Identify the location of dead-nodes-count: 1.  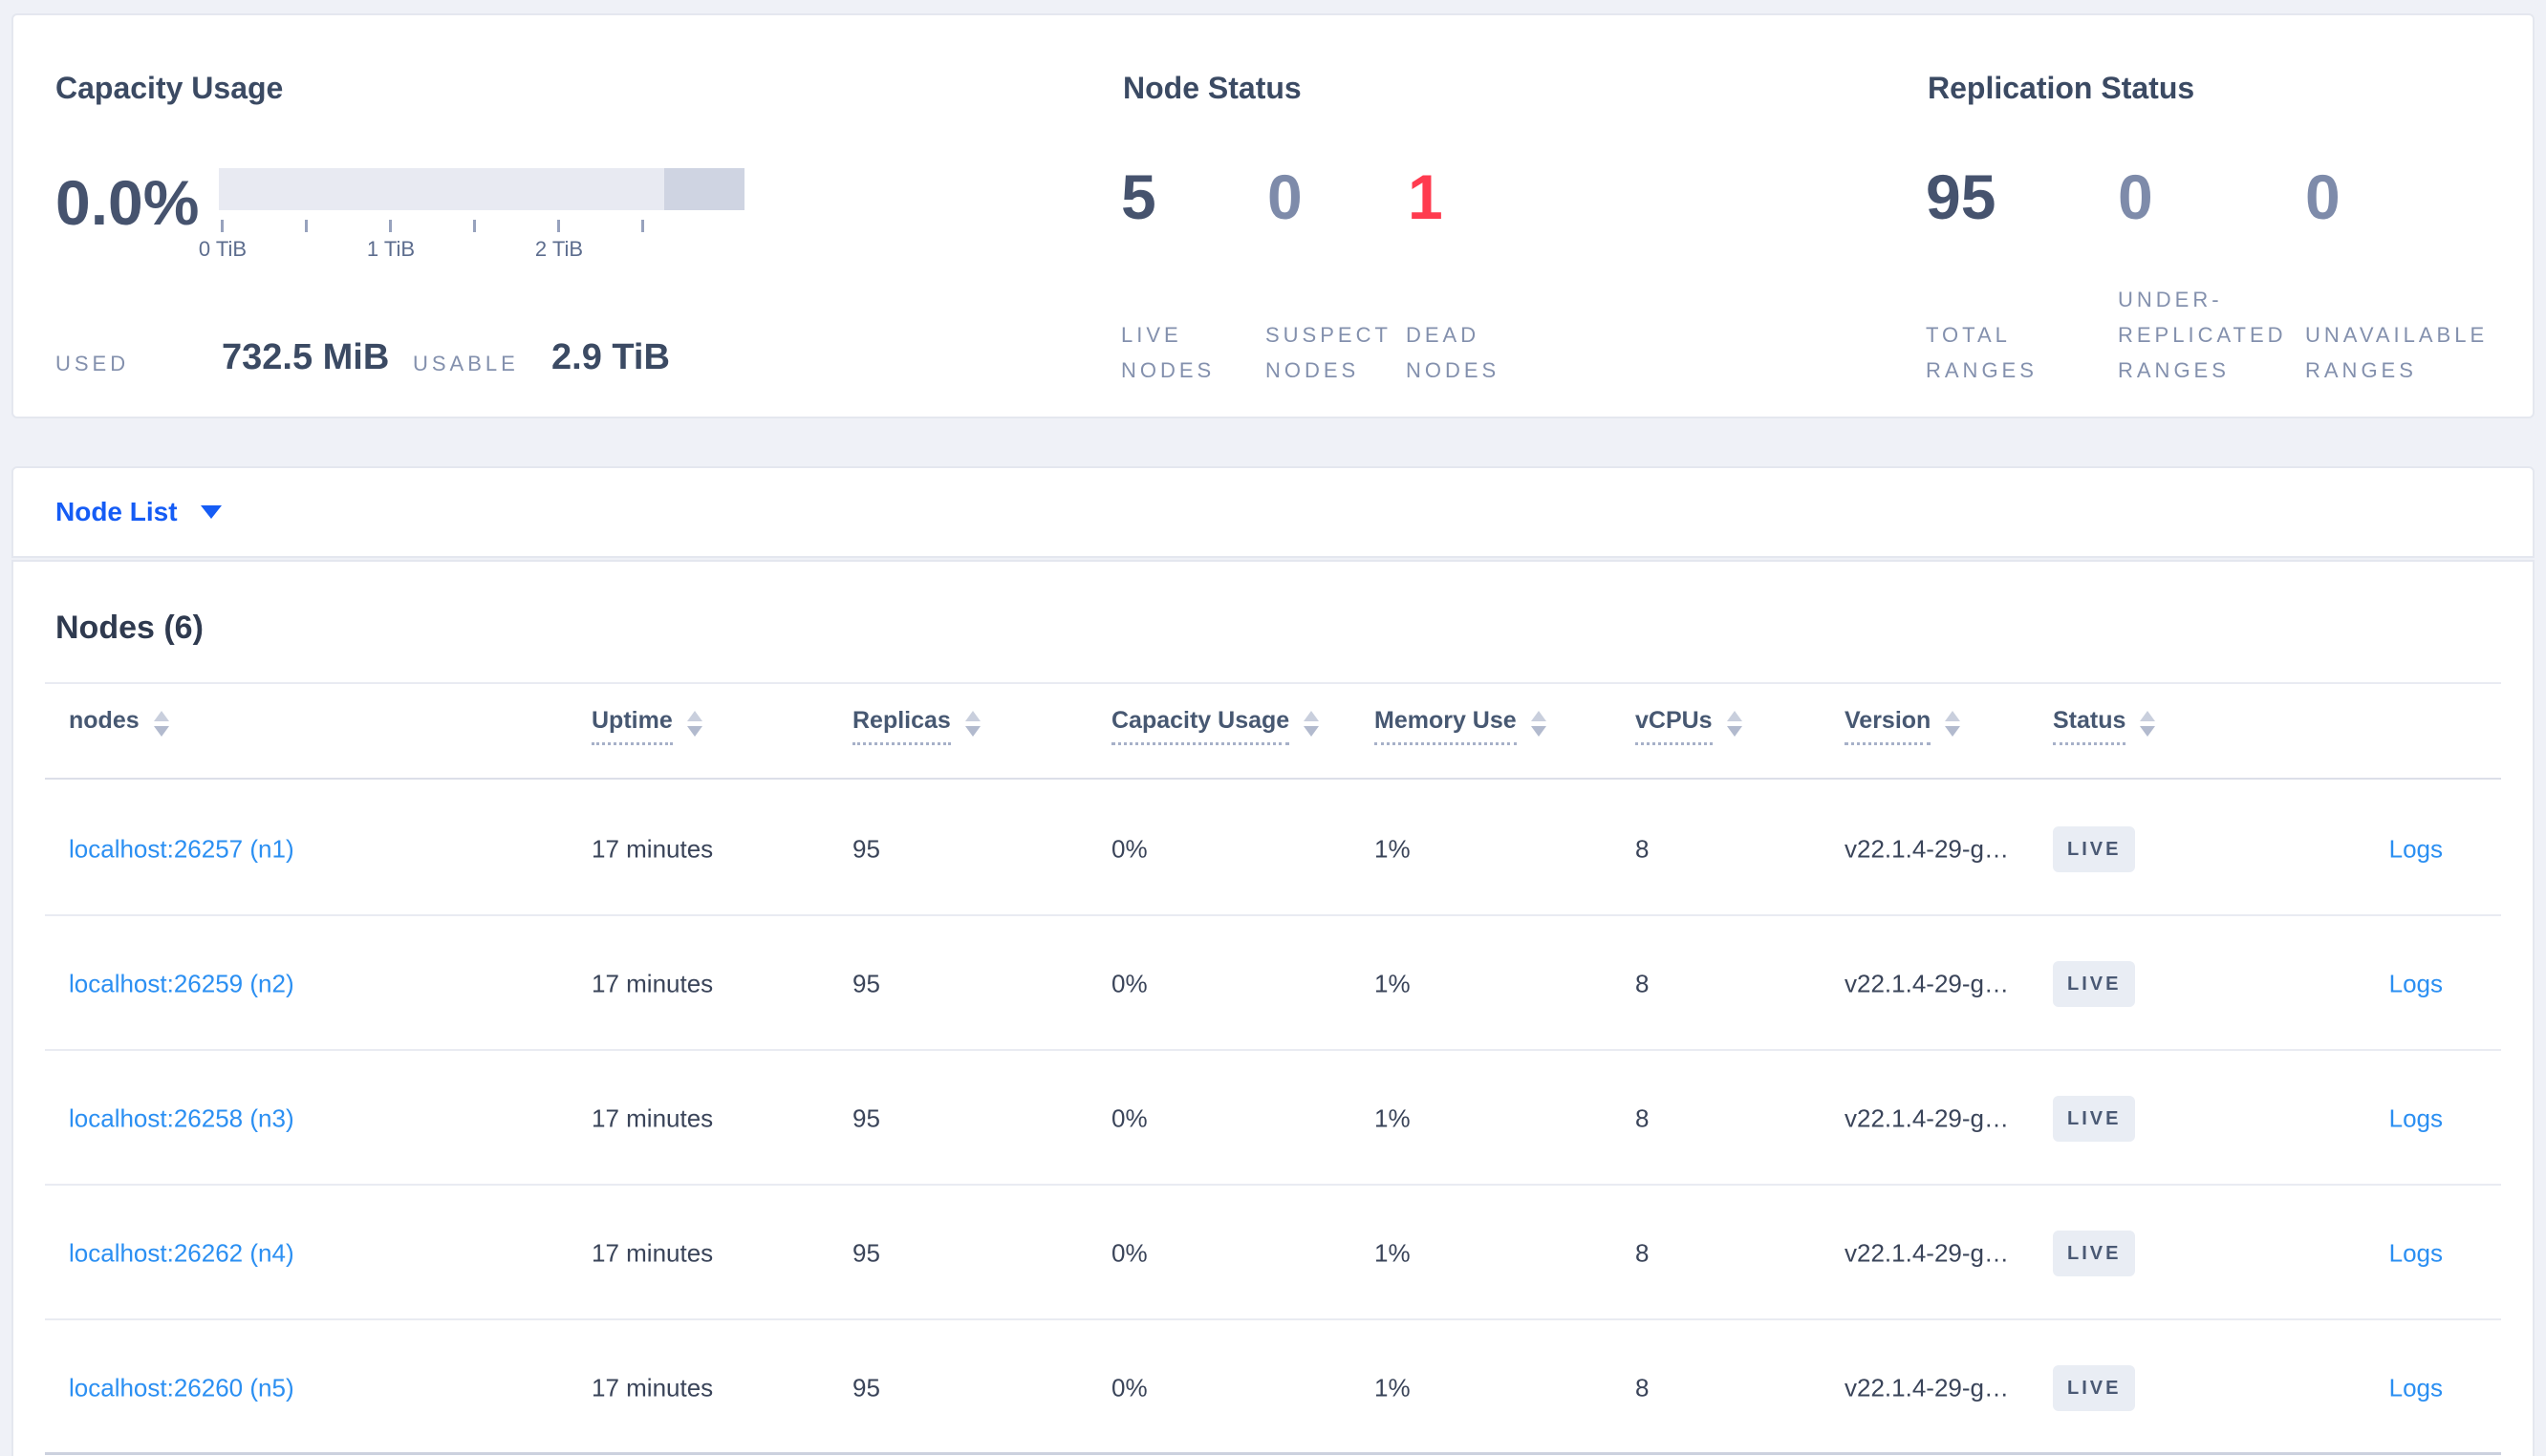
(1425, 197).